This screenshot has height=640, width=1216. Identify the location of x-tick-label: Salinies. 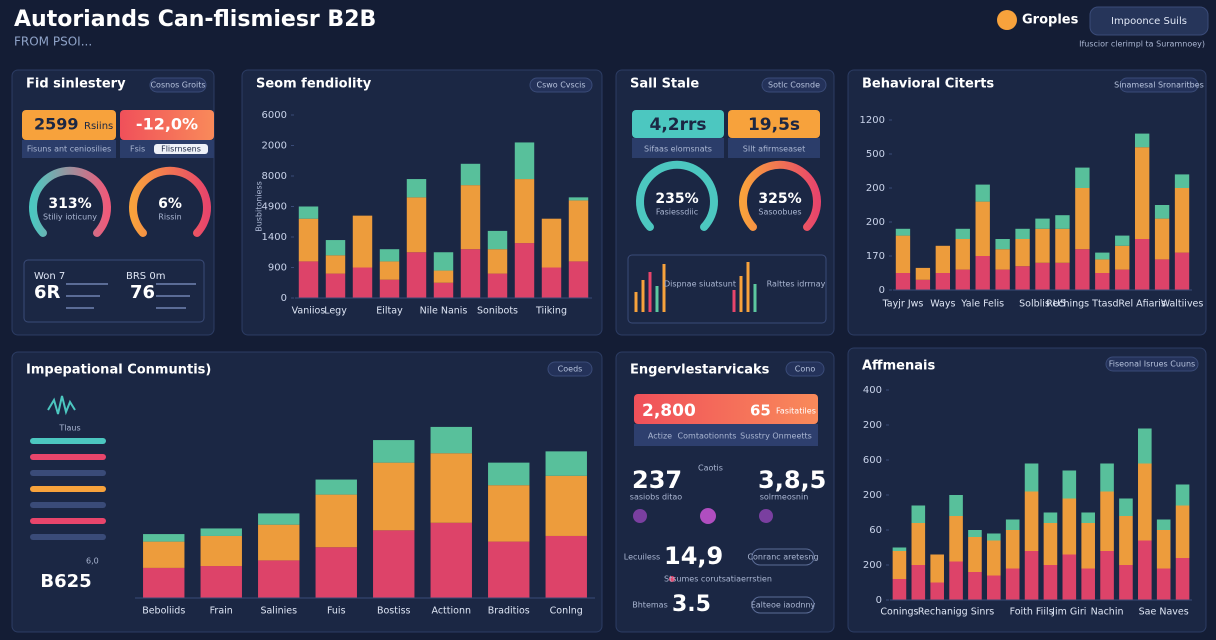
(278, 611).